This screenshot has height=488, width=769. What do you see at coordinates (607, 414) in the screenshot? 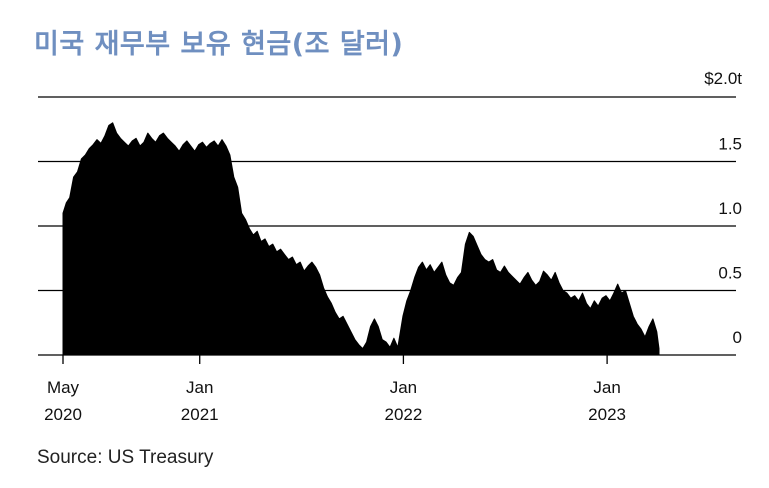
I see `x-tick-label: 2023` at bounding box center [607, 414].